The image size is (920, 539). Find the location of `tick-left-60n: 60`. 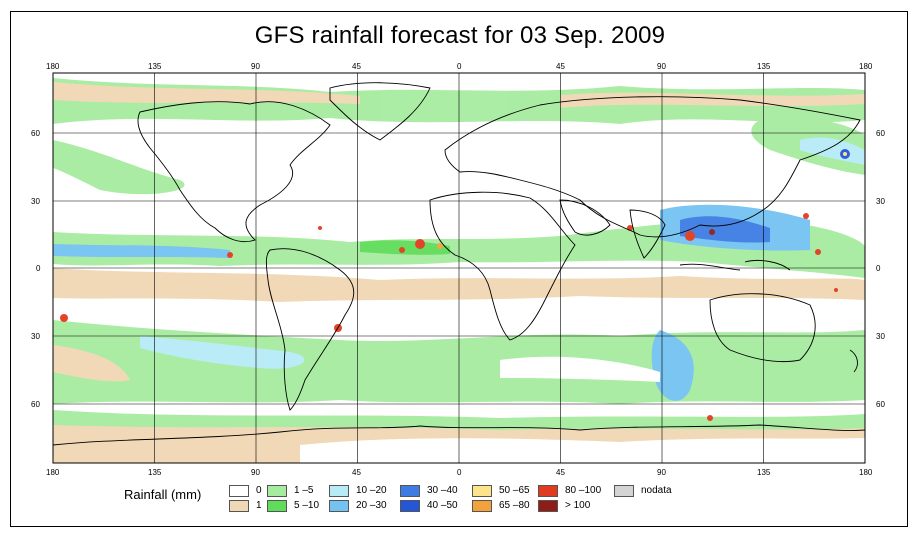

tick-left-60n: 60 is located at coordinates (35, 133).